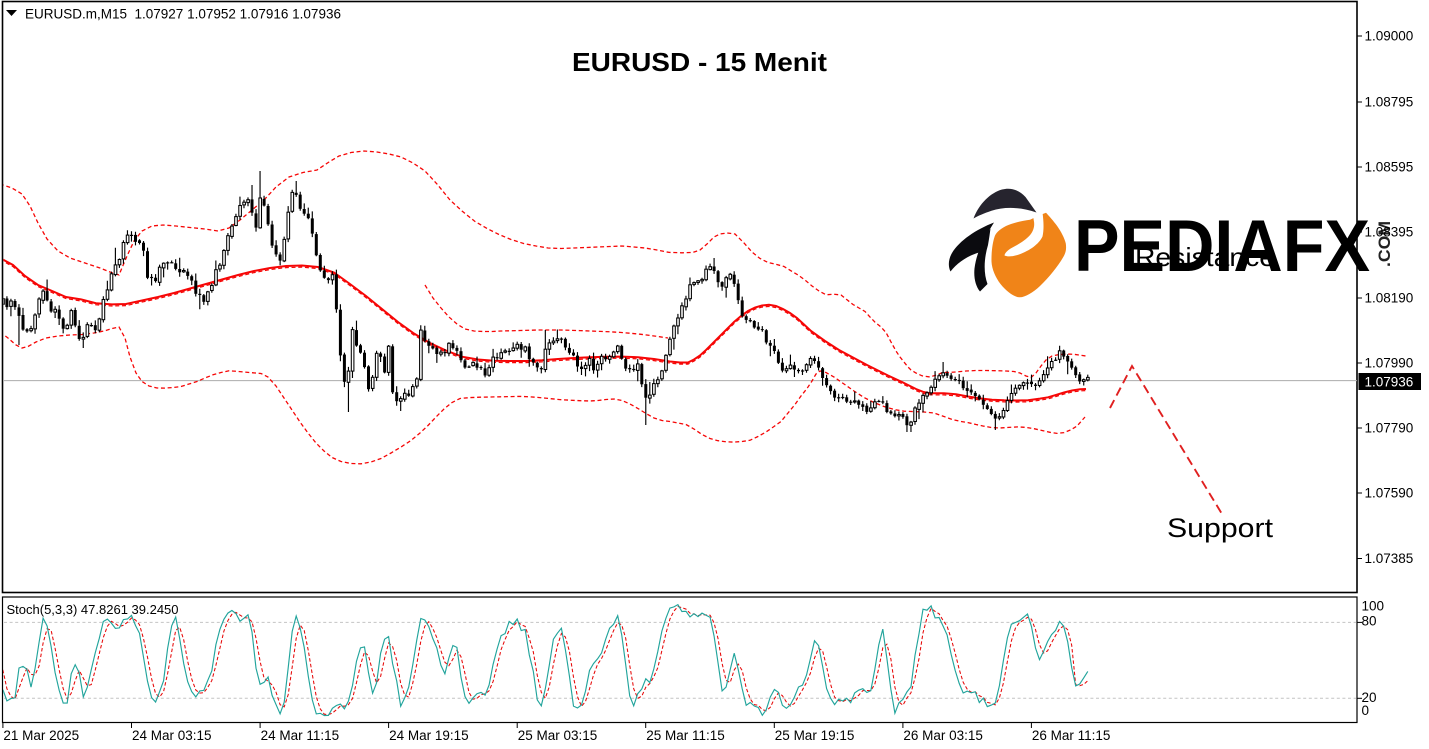  What do you see at coordinates (1205, 257) in the screenshot?
I see `svg-text: Resistance` at bounding box center [1205, 257].